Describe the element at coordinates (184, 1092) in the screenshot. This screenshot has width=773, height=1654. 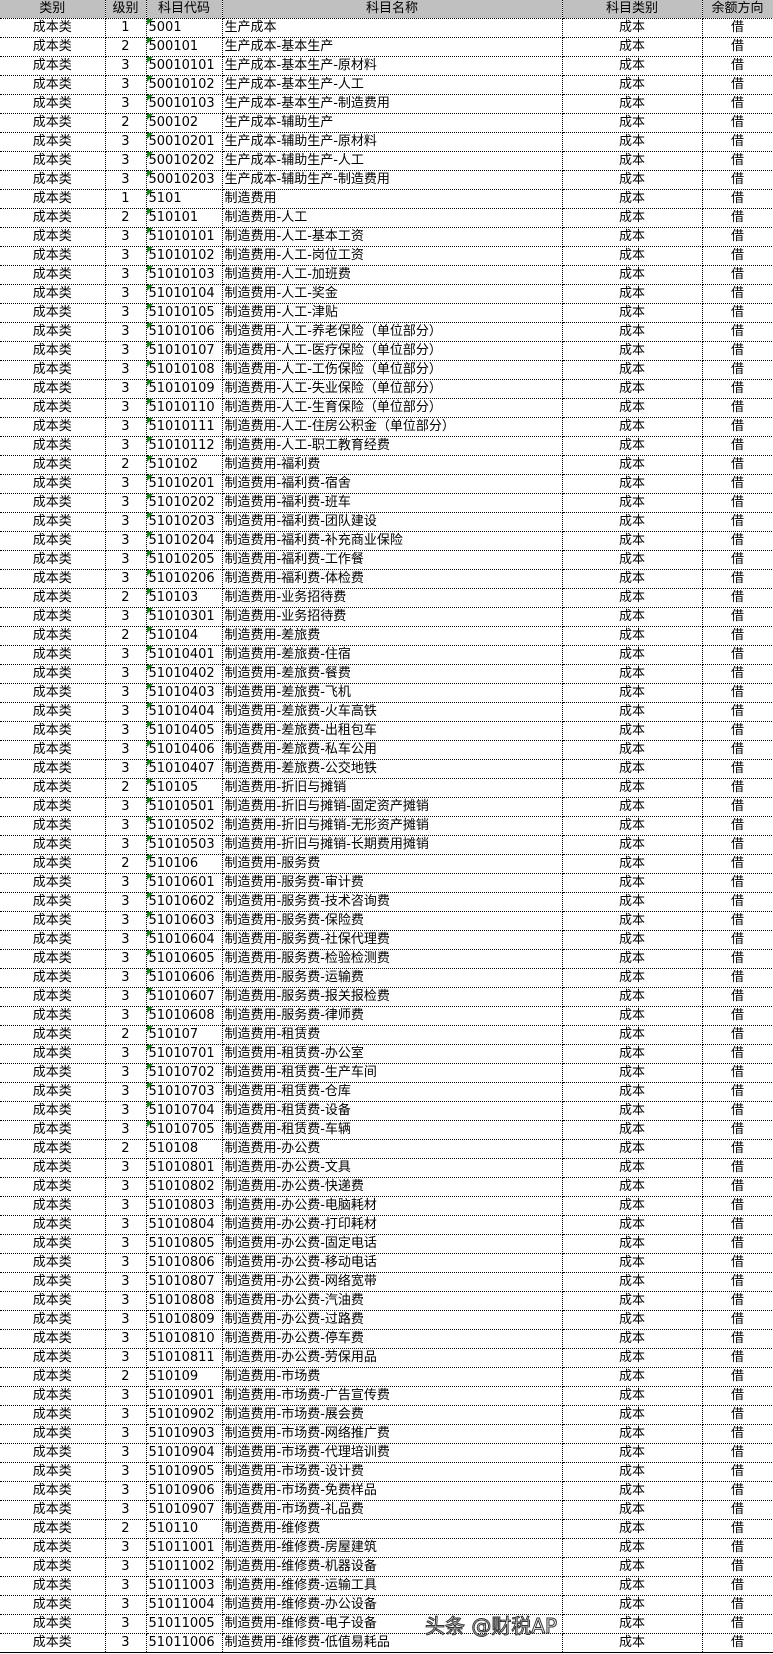
I see `code-cell: 51010703` at that location.